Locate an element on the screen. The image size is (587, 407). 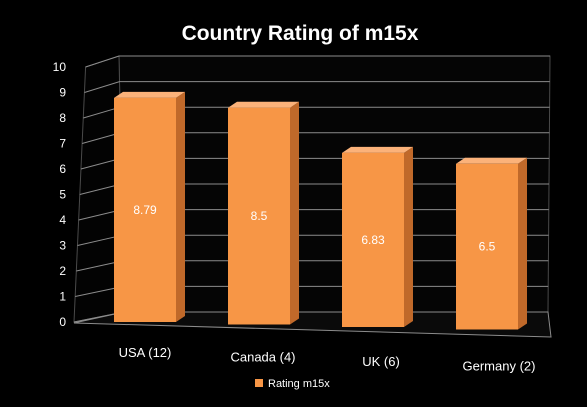
data-label: 6.5 is located at coordinates (487, 247).